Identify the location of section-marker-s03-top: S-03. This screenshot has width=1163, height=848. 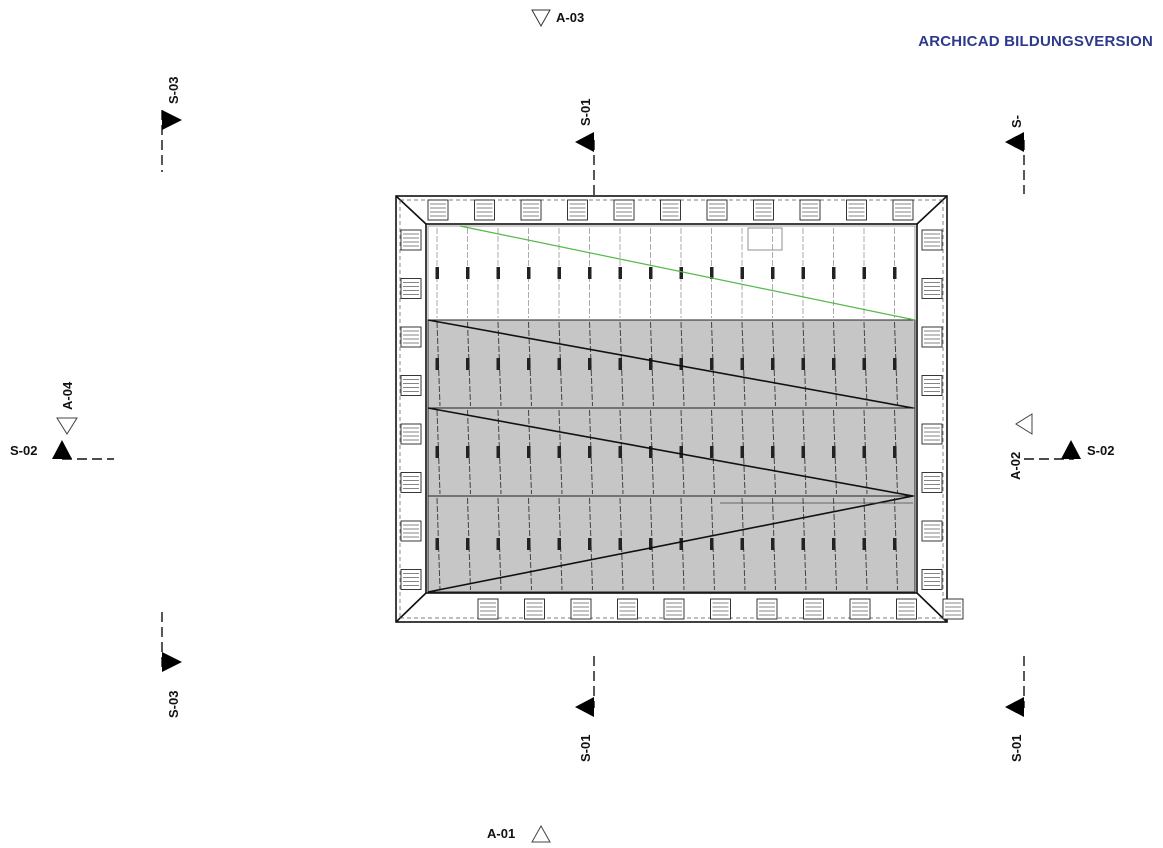
(171, 124).